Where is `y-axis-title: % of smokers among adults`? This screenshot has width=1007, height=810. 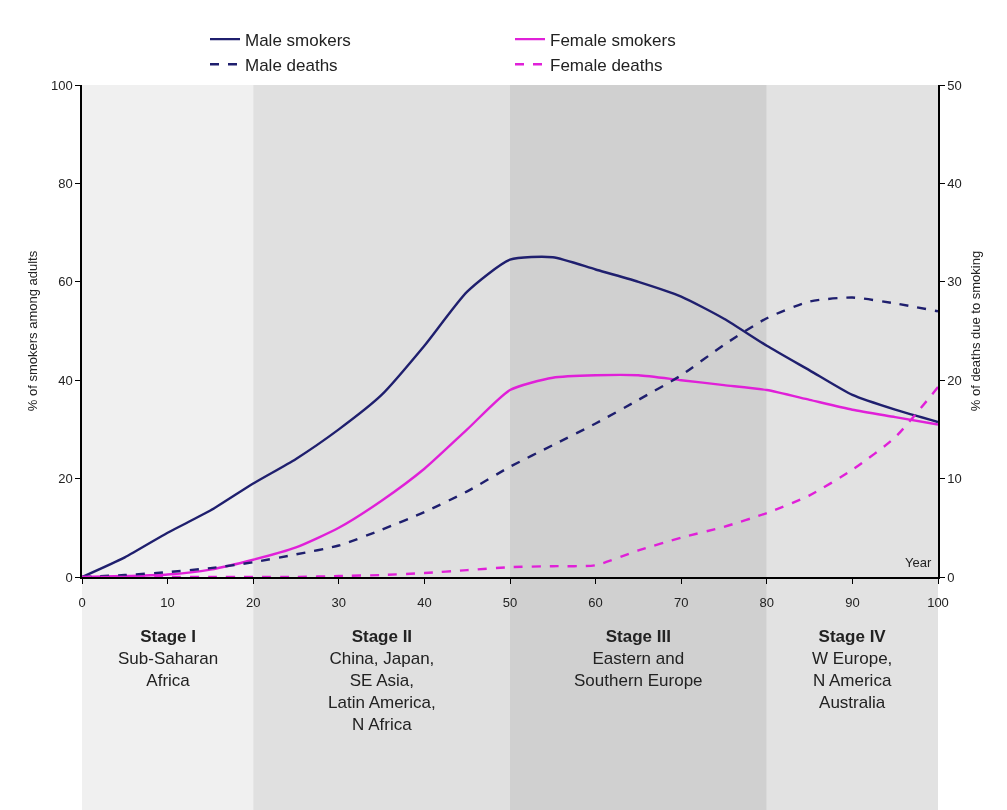 y-axis-title: % of smokers among adults is located at coordinates (33, 331).